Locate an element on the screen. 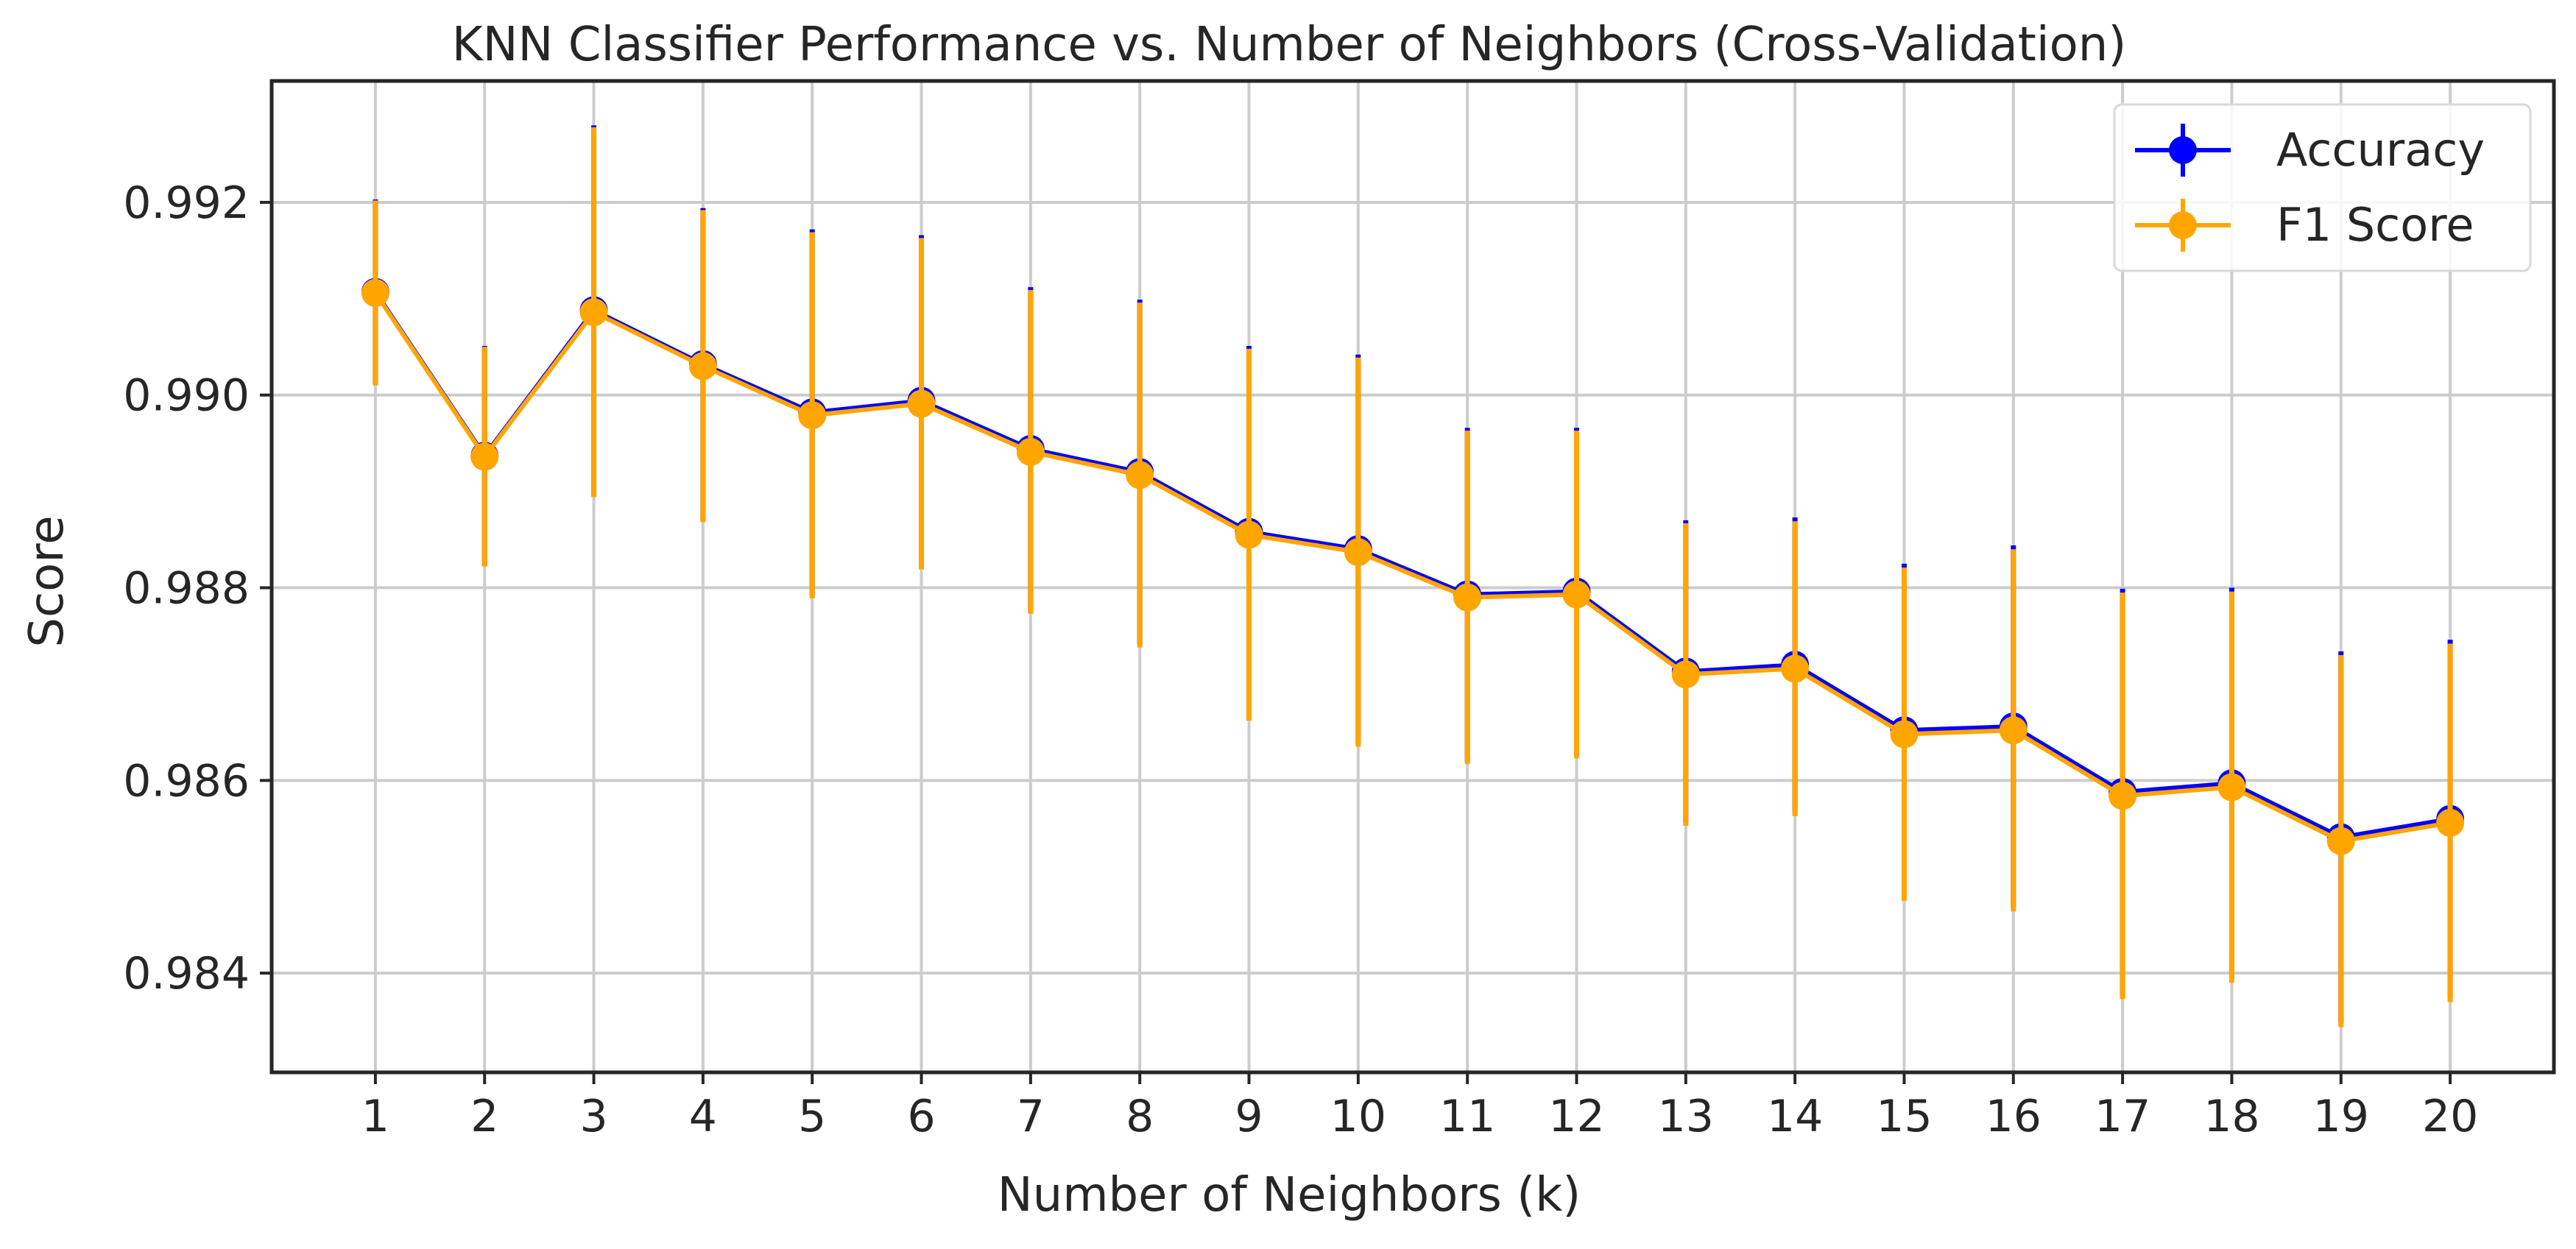 The width and height of the screenshot is (2576, 1249). legend: Accuracy F1 Score is located at coordinates (2322, 187).